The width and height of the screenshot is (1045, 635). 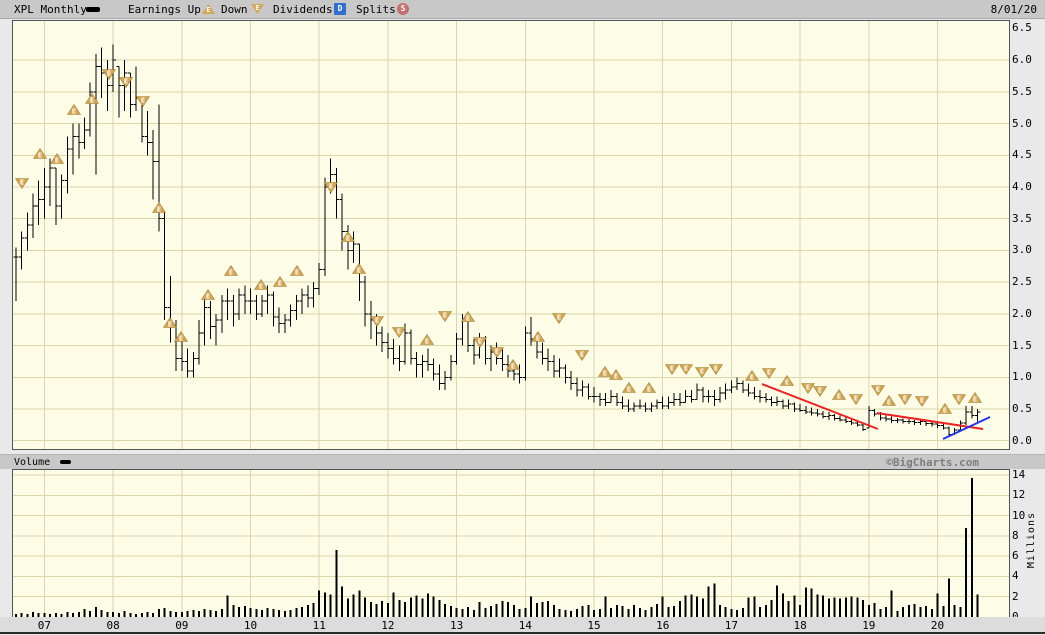 I want to click on x-axis-year-label: 14, so click(x=525, y=625).